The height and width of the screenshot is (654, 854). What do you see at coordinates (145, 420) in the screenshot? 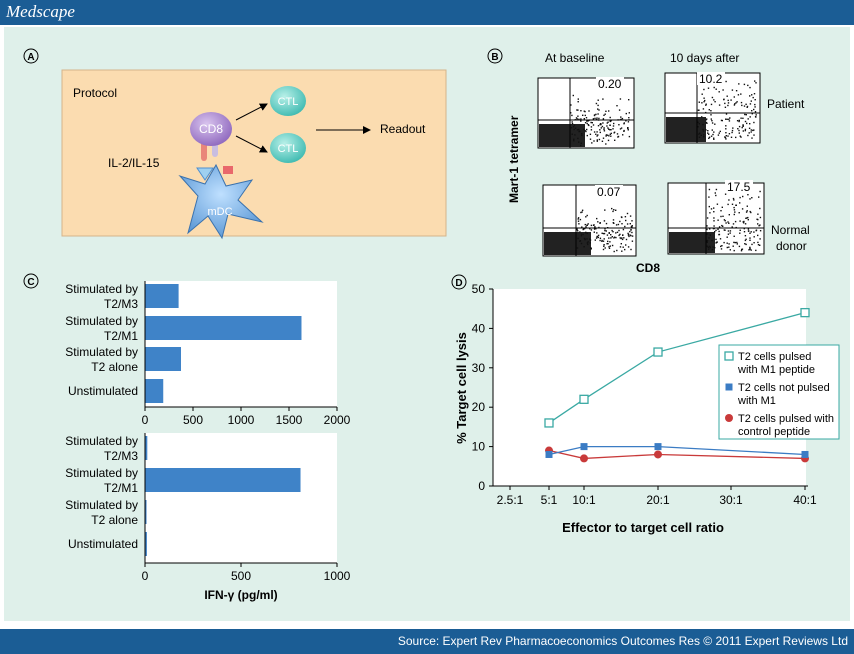
I see `x-tick-label: 0` at bounding box center [145, 420].